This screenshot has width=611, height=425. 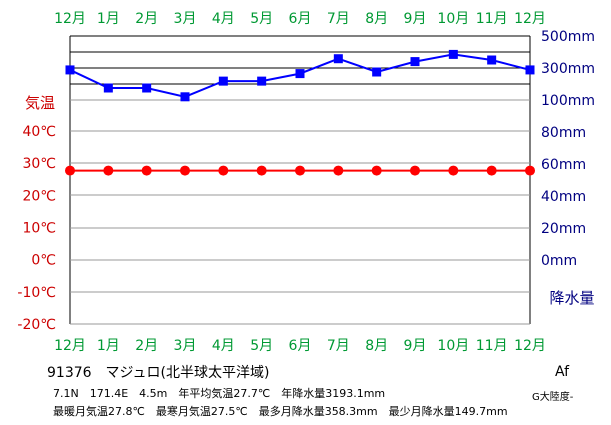 I want to click on month-label-top: 1月, so click(x=108, y=19).